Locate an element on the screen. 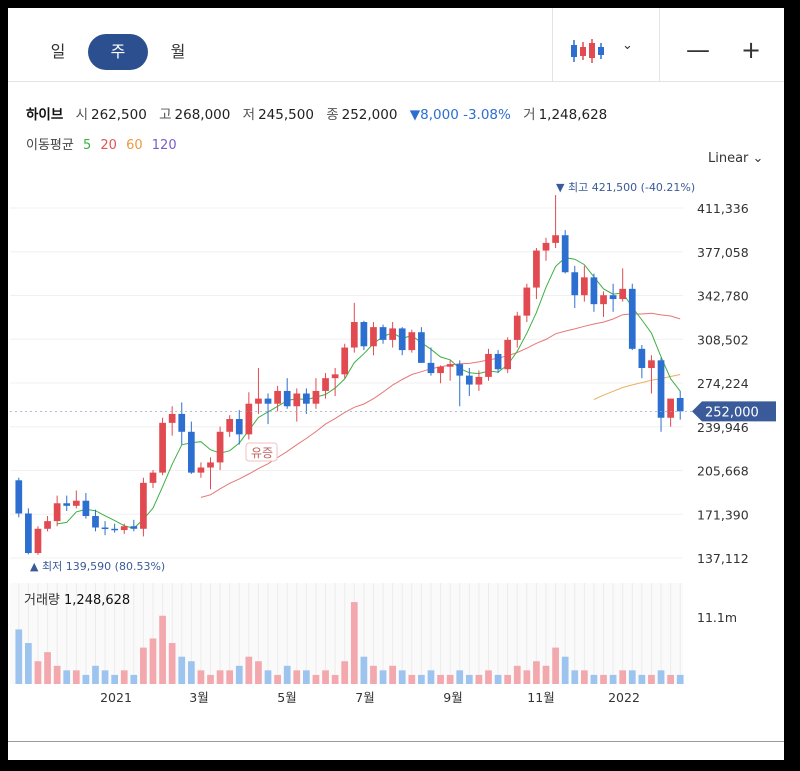 The width and height of the screenshot is (800, 771). x-tick-label: 2021 is located at coordinates (116, 697).